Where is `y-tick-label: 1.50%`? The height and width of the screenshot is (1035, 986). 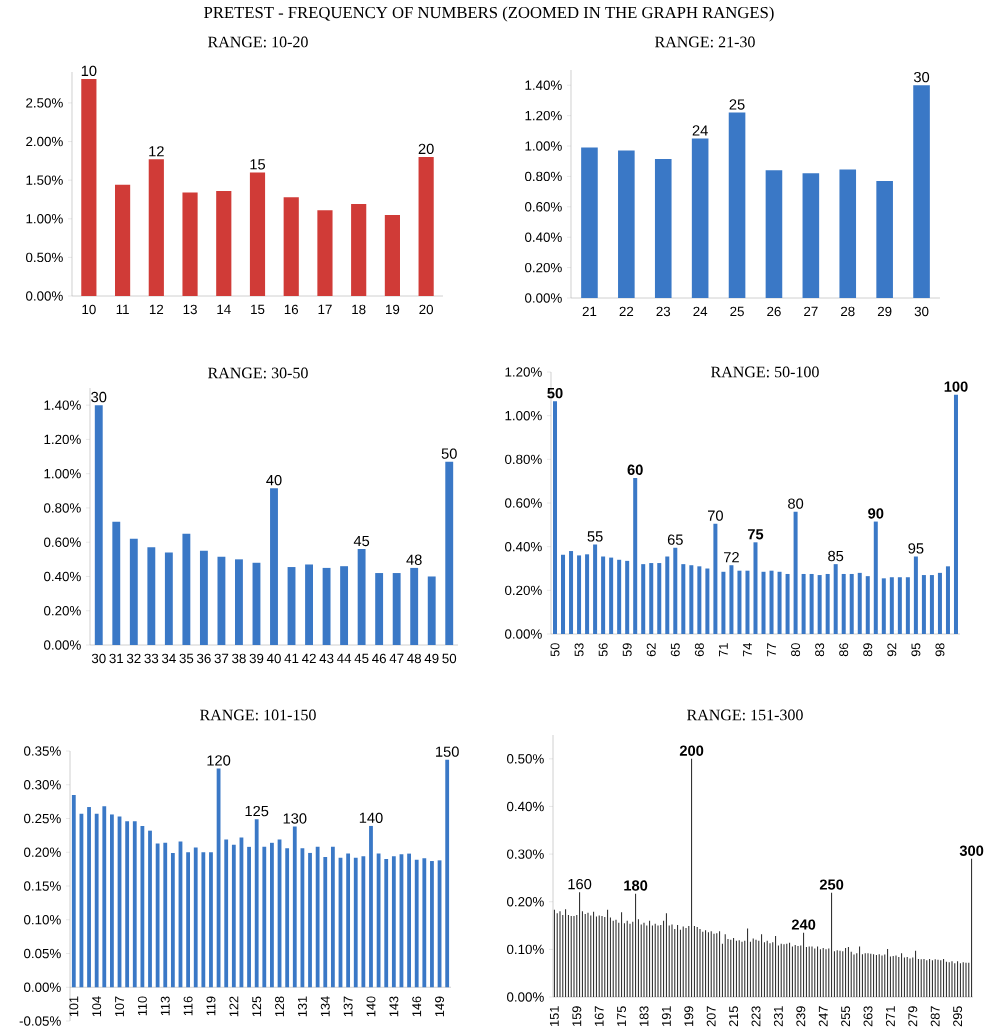 y-tick-label: 1.50% is located at coordinates (44, 180).